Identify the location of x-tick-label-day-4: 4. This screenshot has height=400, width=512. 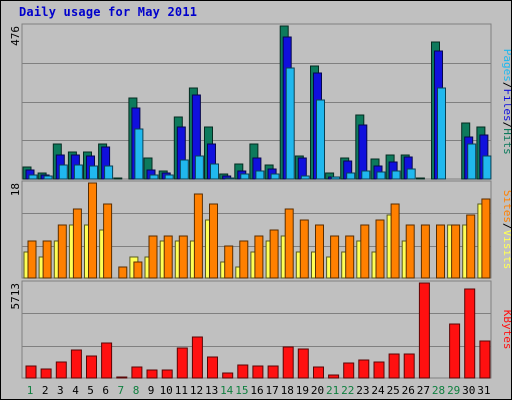
(75, 390).